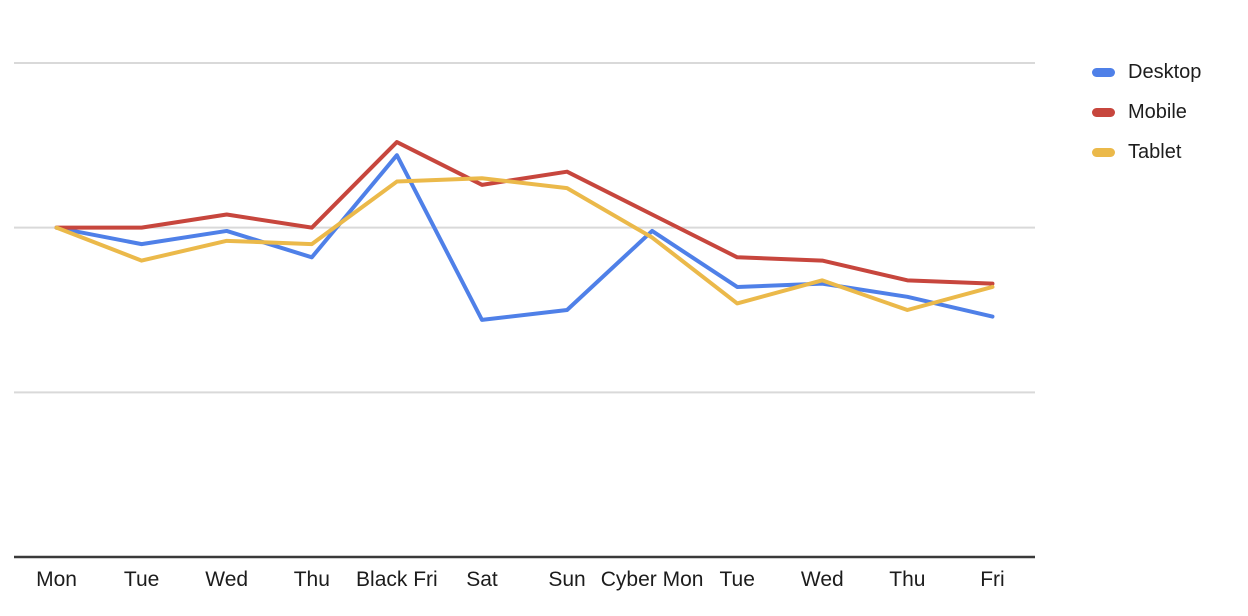 Image resolution: width=1248 pixels, height=616 pixels. I want to click on legend-item-mobile: Mobile, so click(1146, 112).